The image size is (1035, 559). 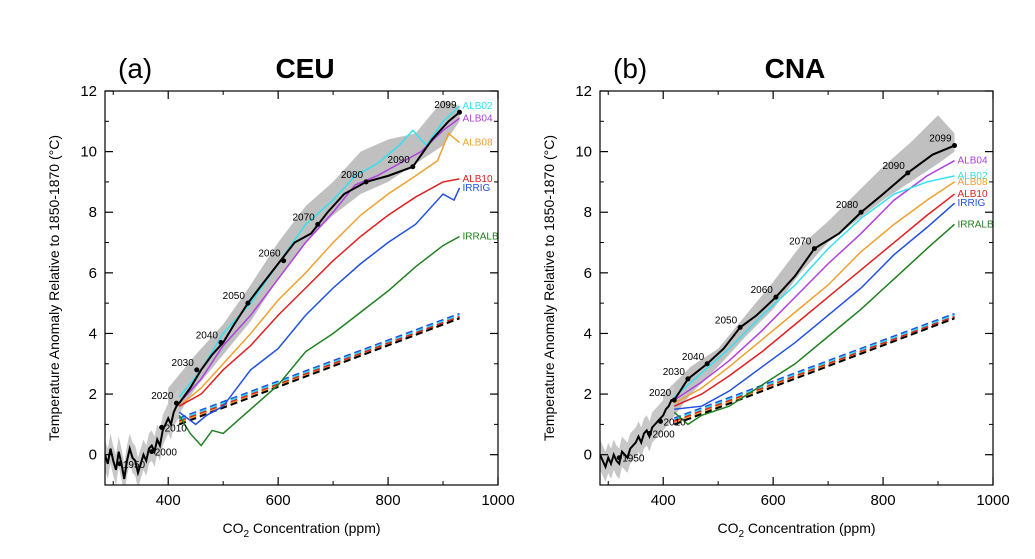 I want to click on x-tick-label: 800, so click(x=883, y=500).